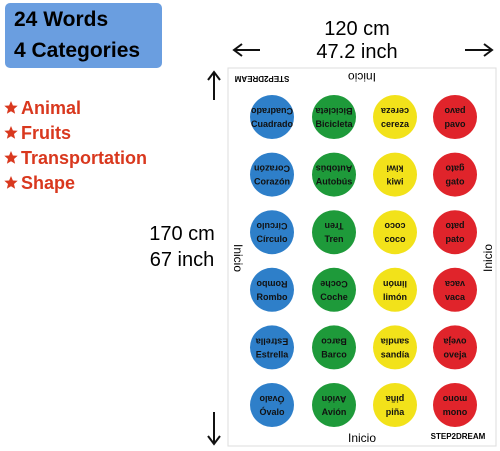 The image size is (500, 451). What do you see at coordinates (455, 354) in the screenshot?
I see `word: oveja` at bounding box center [455, 354].